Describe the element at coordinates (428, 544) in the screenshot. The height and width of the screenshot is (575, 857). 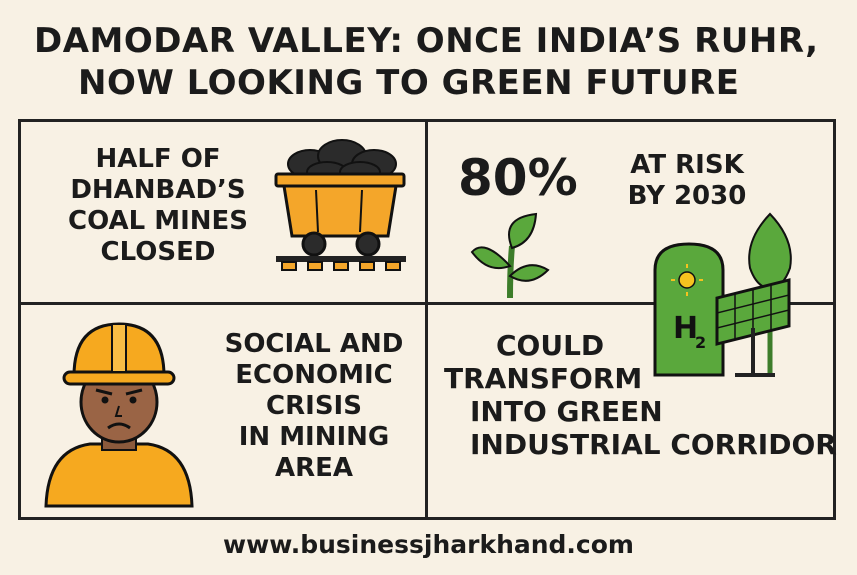
I see `footer-url: www.businessjharkhand.com` at that location.